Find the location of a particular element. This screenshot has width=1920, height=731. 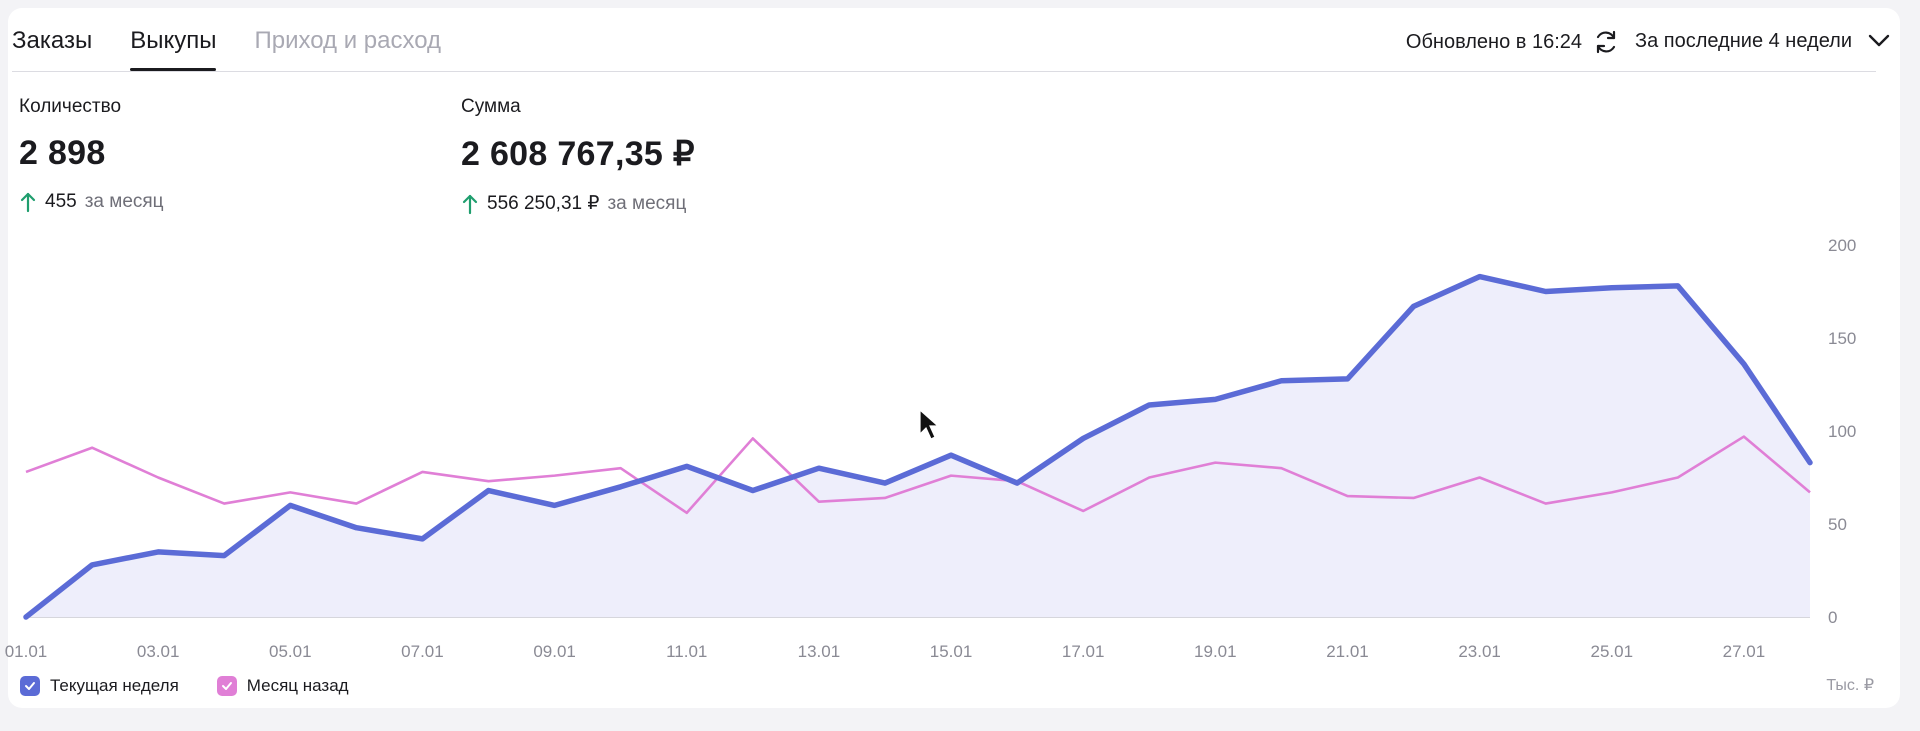

legend-month-ago: Месяц назад is located at coordinates (282, 686).